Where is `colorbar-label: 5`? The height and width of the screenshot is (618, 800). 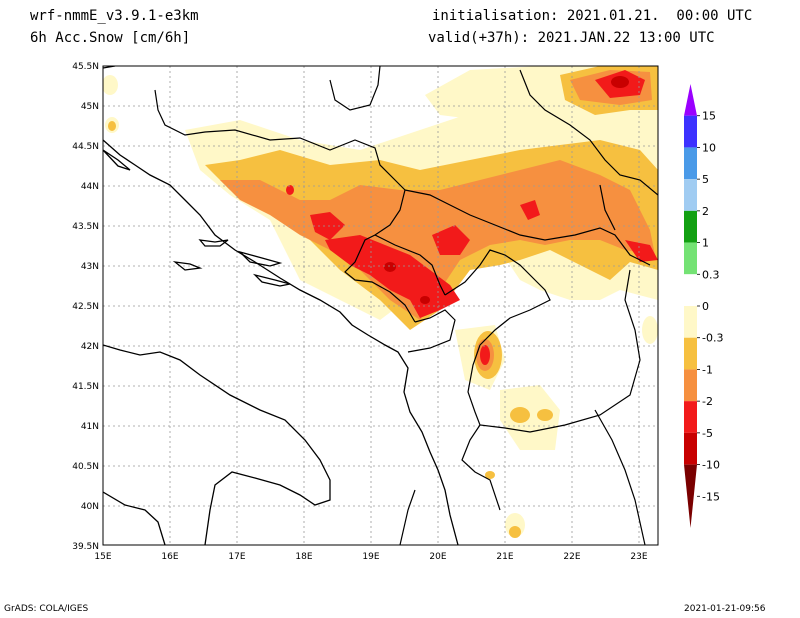 colorbar-label: 5 is located at coordinates (705, 179).